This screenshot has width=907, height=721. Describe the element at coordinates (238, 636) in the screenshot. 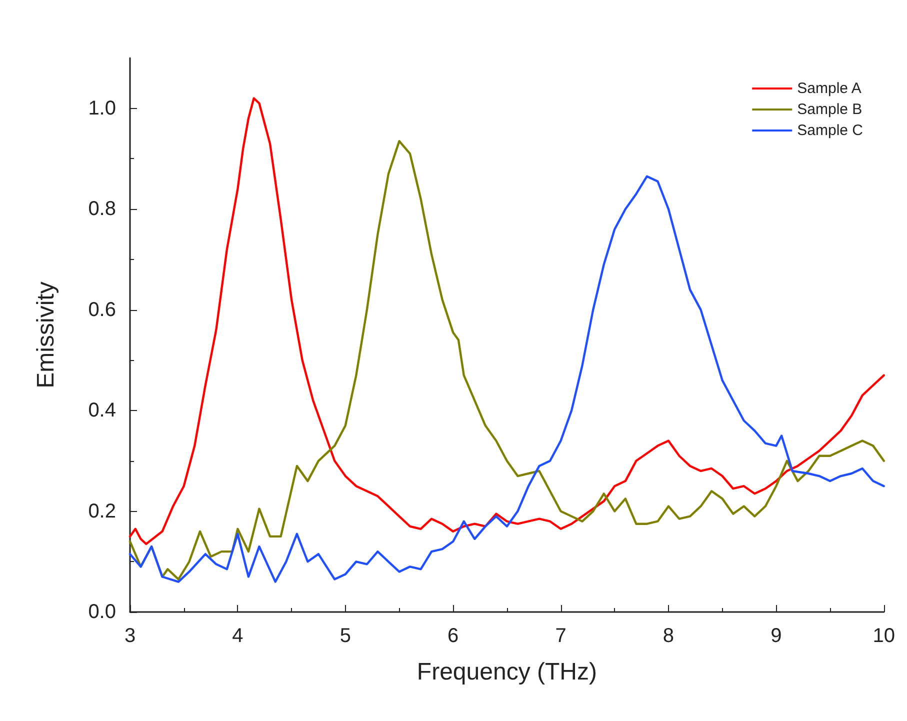

I see `x-tick-label: 4` at that location.